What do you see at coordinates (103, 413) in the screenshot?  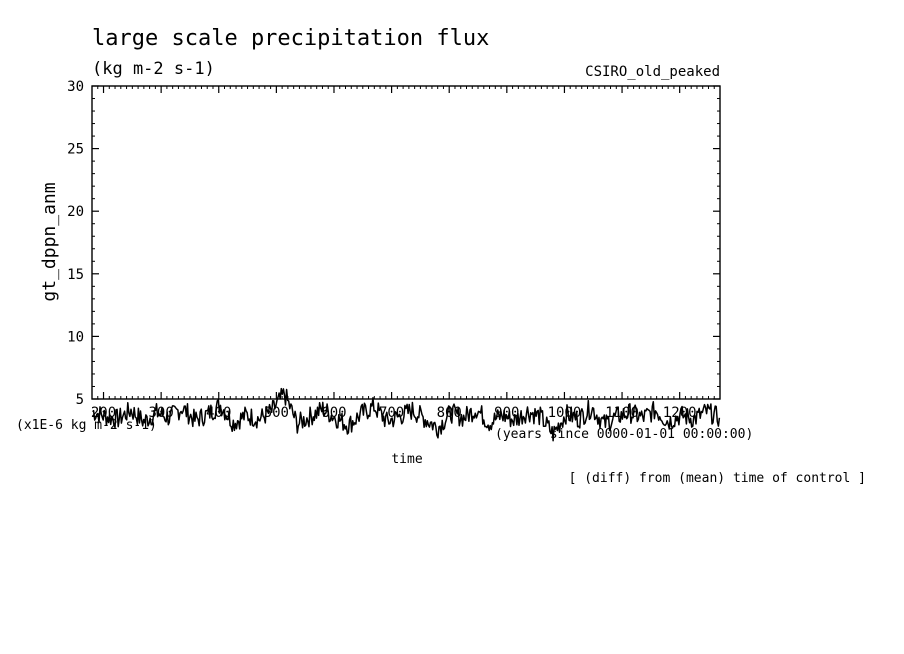 I see `x-tick-label: 200` at bounding box center [103, 413].